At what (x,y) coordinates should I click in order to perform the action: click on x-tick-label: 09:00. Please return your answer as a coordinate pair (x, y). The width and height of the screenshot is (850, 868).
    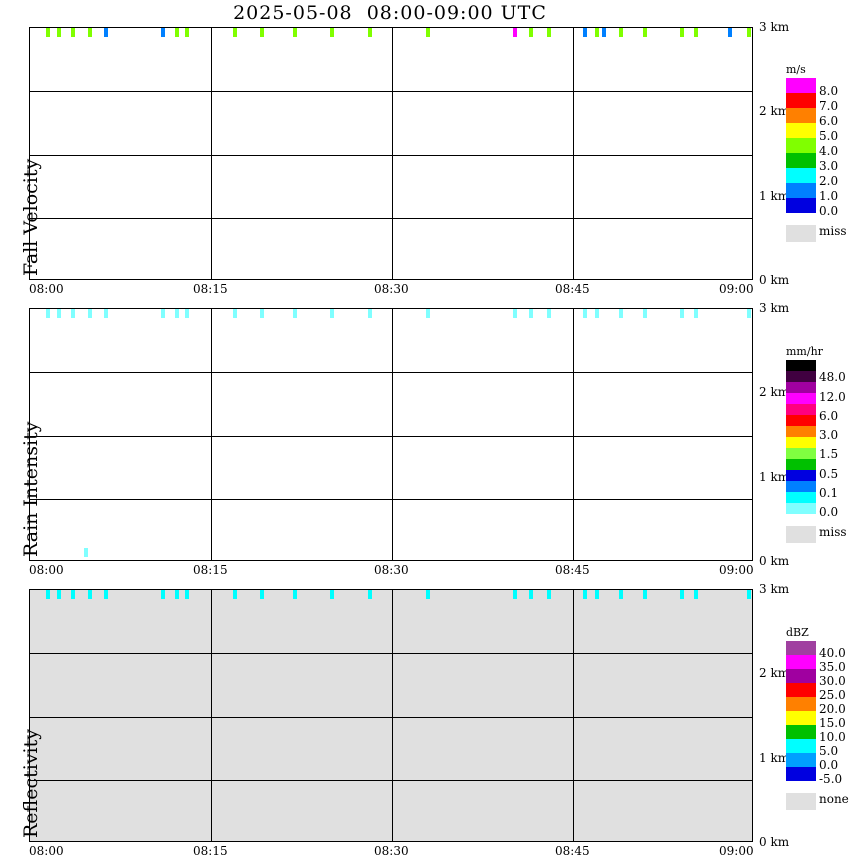
    Looking at the image, I should click on (736, 570).